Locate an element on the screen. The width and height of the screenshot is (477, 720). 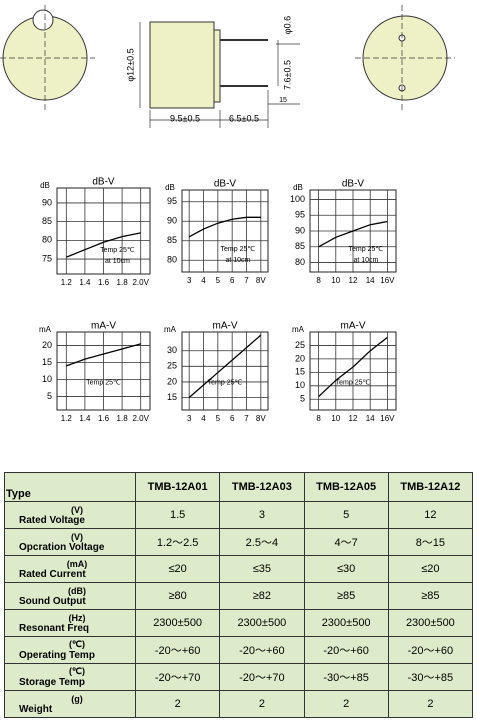
side-view is located at coordinates (219, 74).